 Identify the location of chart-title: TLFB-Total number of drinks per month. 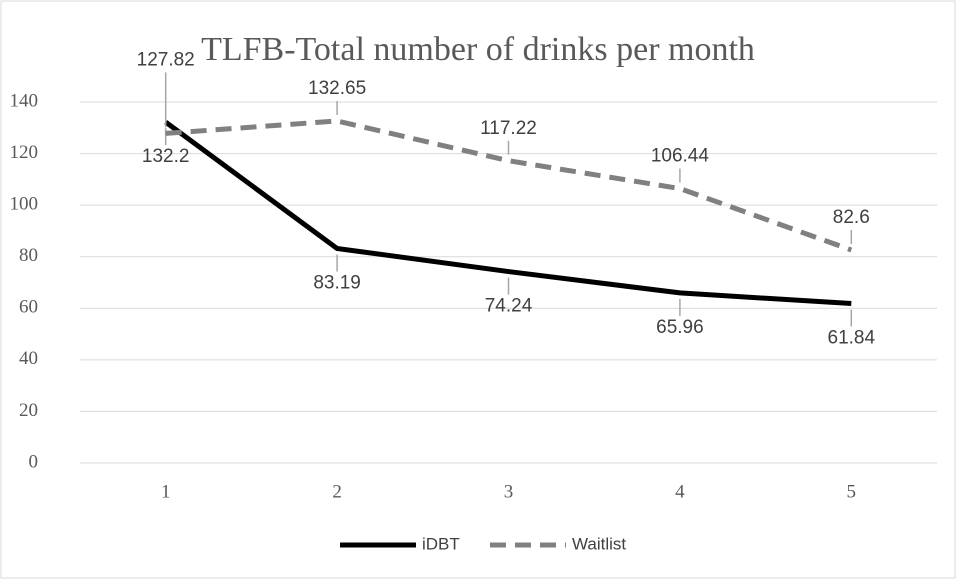
(478, 49).